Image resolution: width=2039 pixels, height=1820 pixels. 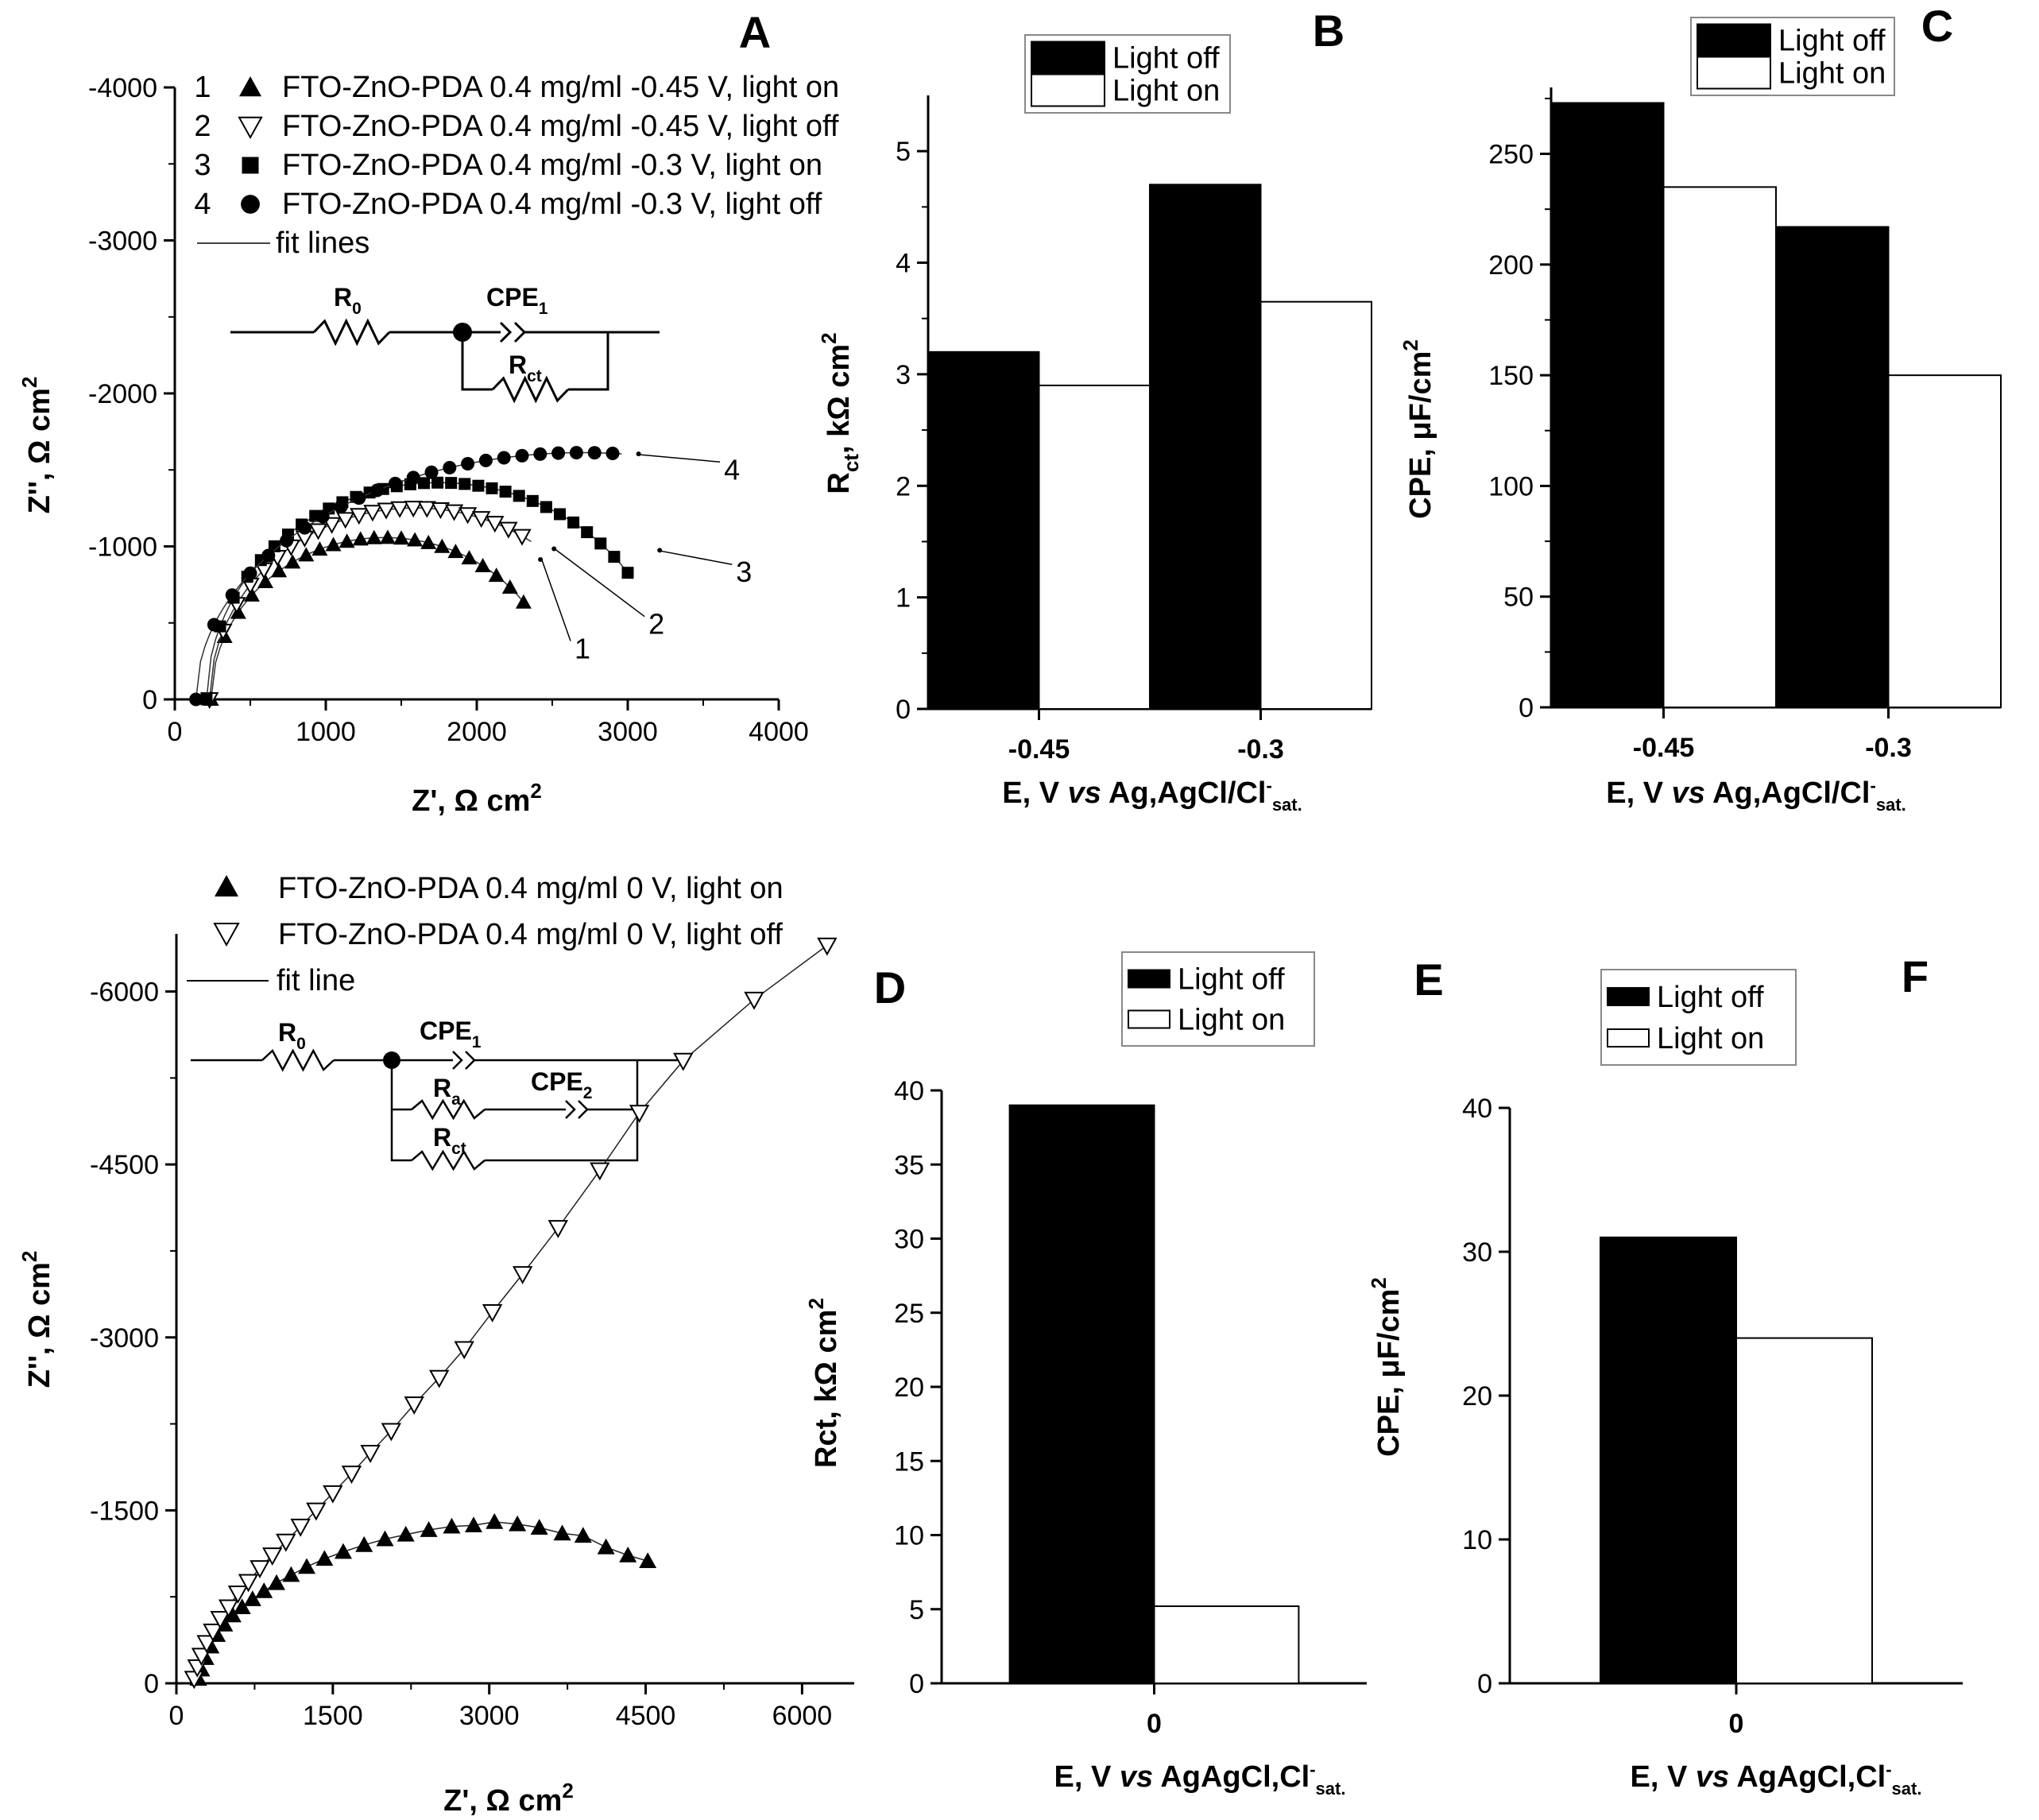 What do you see at coordinates (909, 1091) in the screenshot?
I see `panel-d-y-tick-label: 40` at bounding box center [909, 1091].